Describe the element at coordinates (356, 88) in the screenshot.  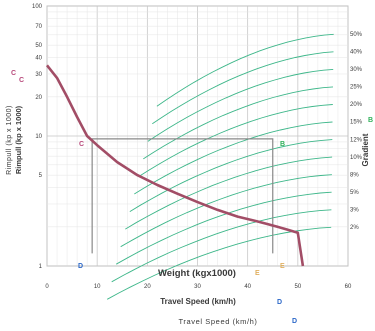
I see `gradient-label: 25%` at that location.